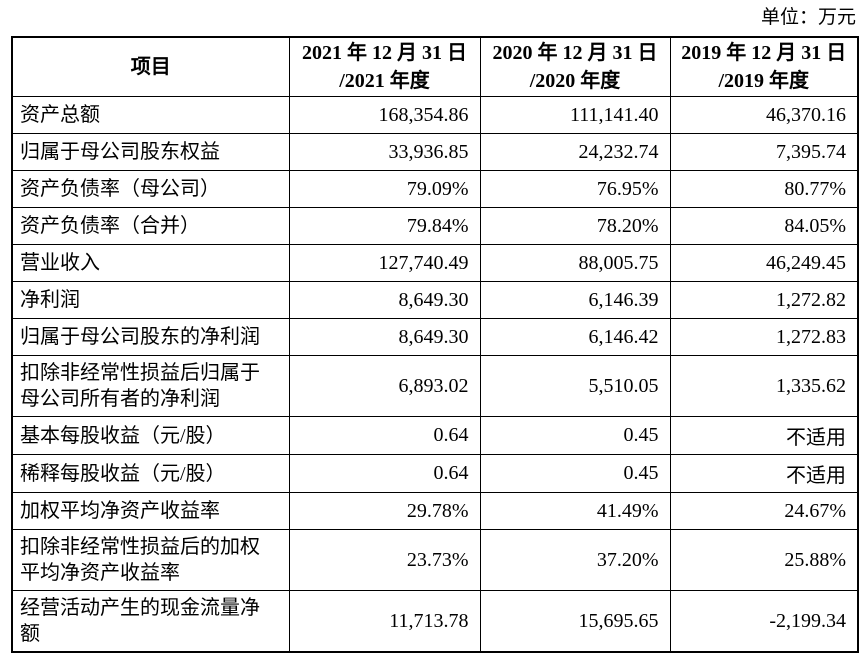 The image size is (866, 662). What do you see at coordinates (764, 560) in the screenshot?
I see `row-value: 25.88%` at bounding box center [764, 560].